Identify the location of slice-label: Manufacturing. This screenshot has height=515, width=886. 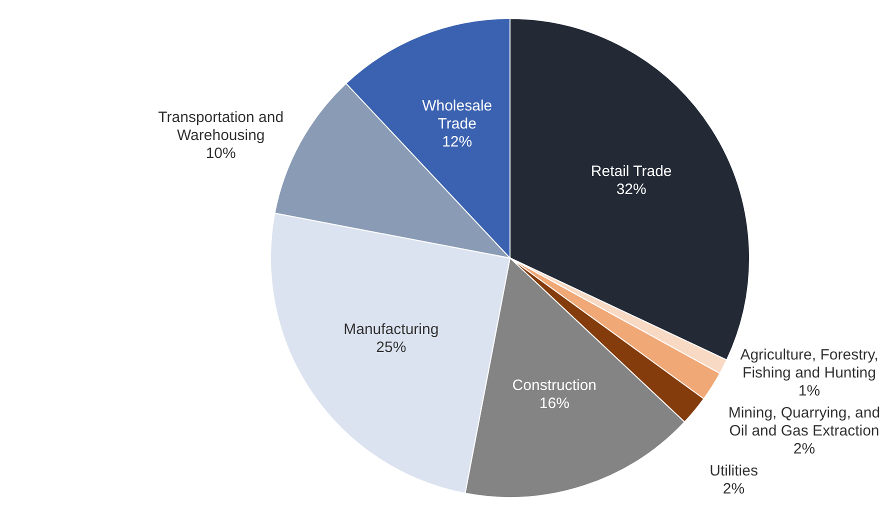
(391, 329).